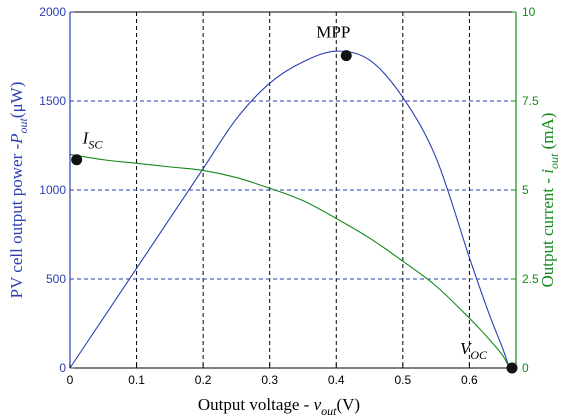 The image size is (566, 418). I want to click on left-tick-label: 1000, so click(52, 190).